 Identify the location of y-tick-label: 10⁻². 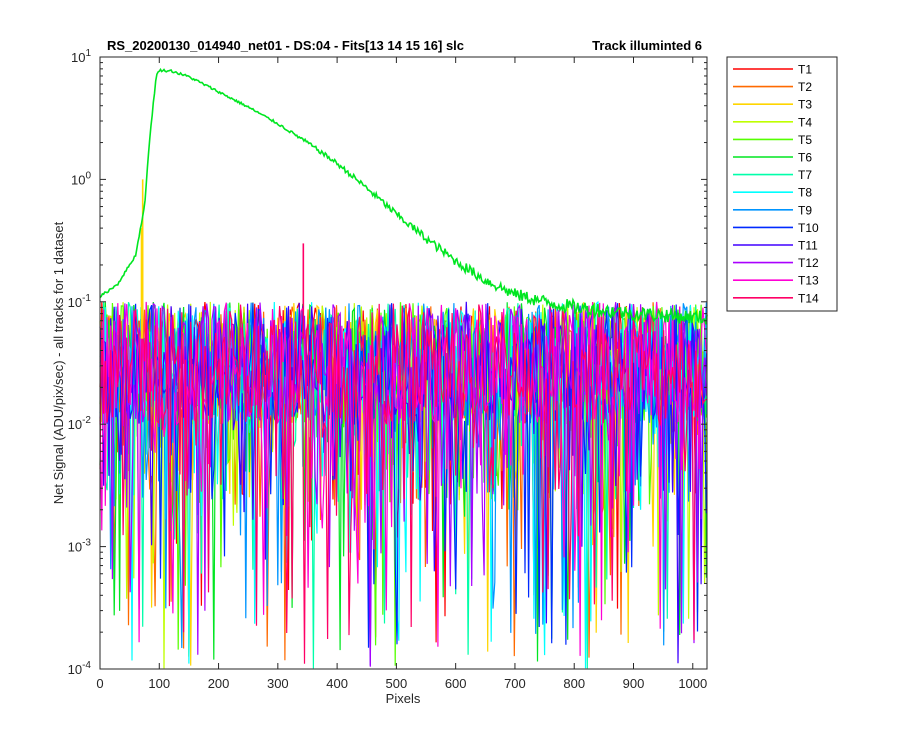
(80, 423).